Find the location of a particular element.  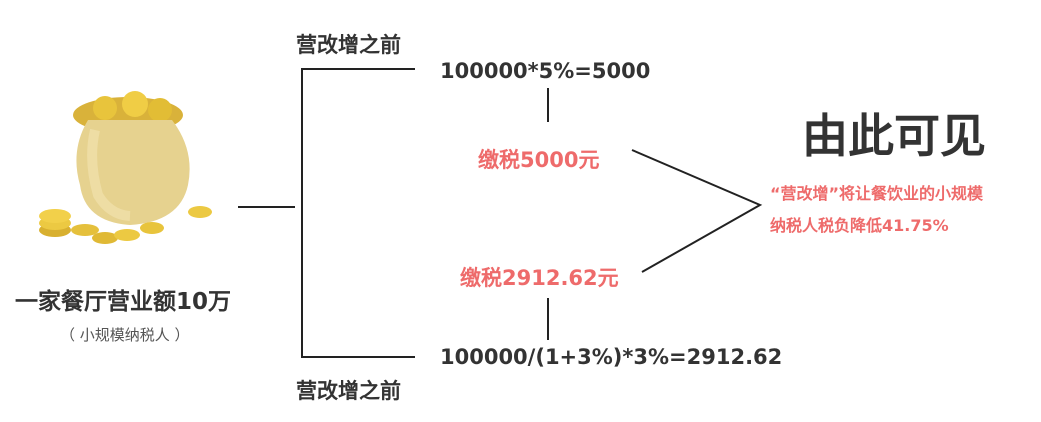

converge-line is located at coordinates (697, 211).